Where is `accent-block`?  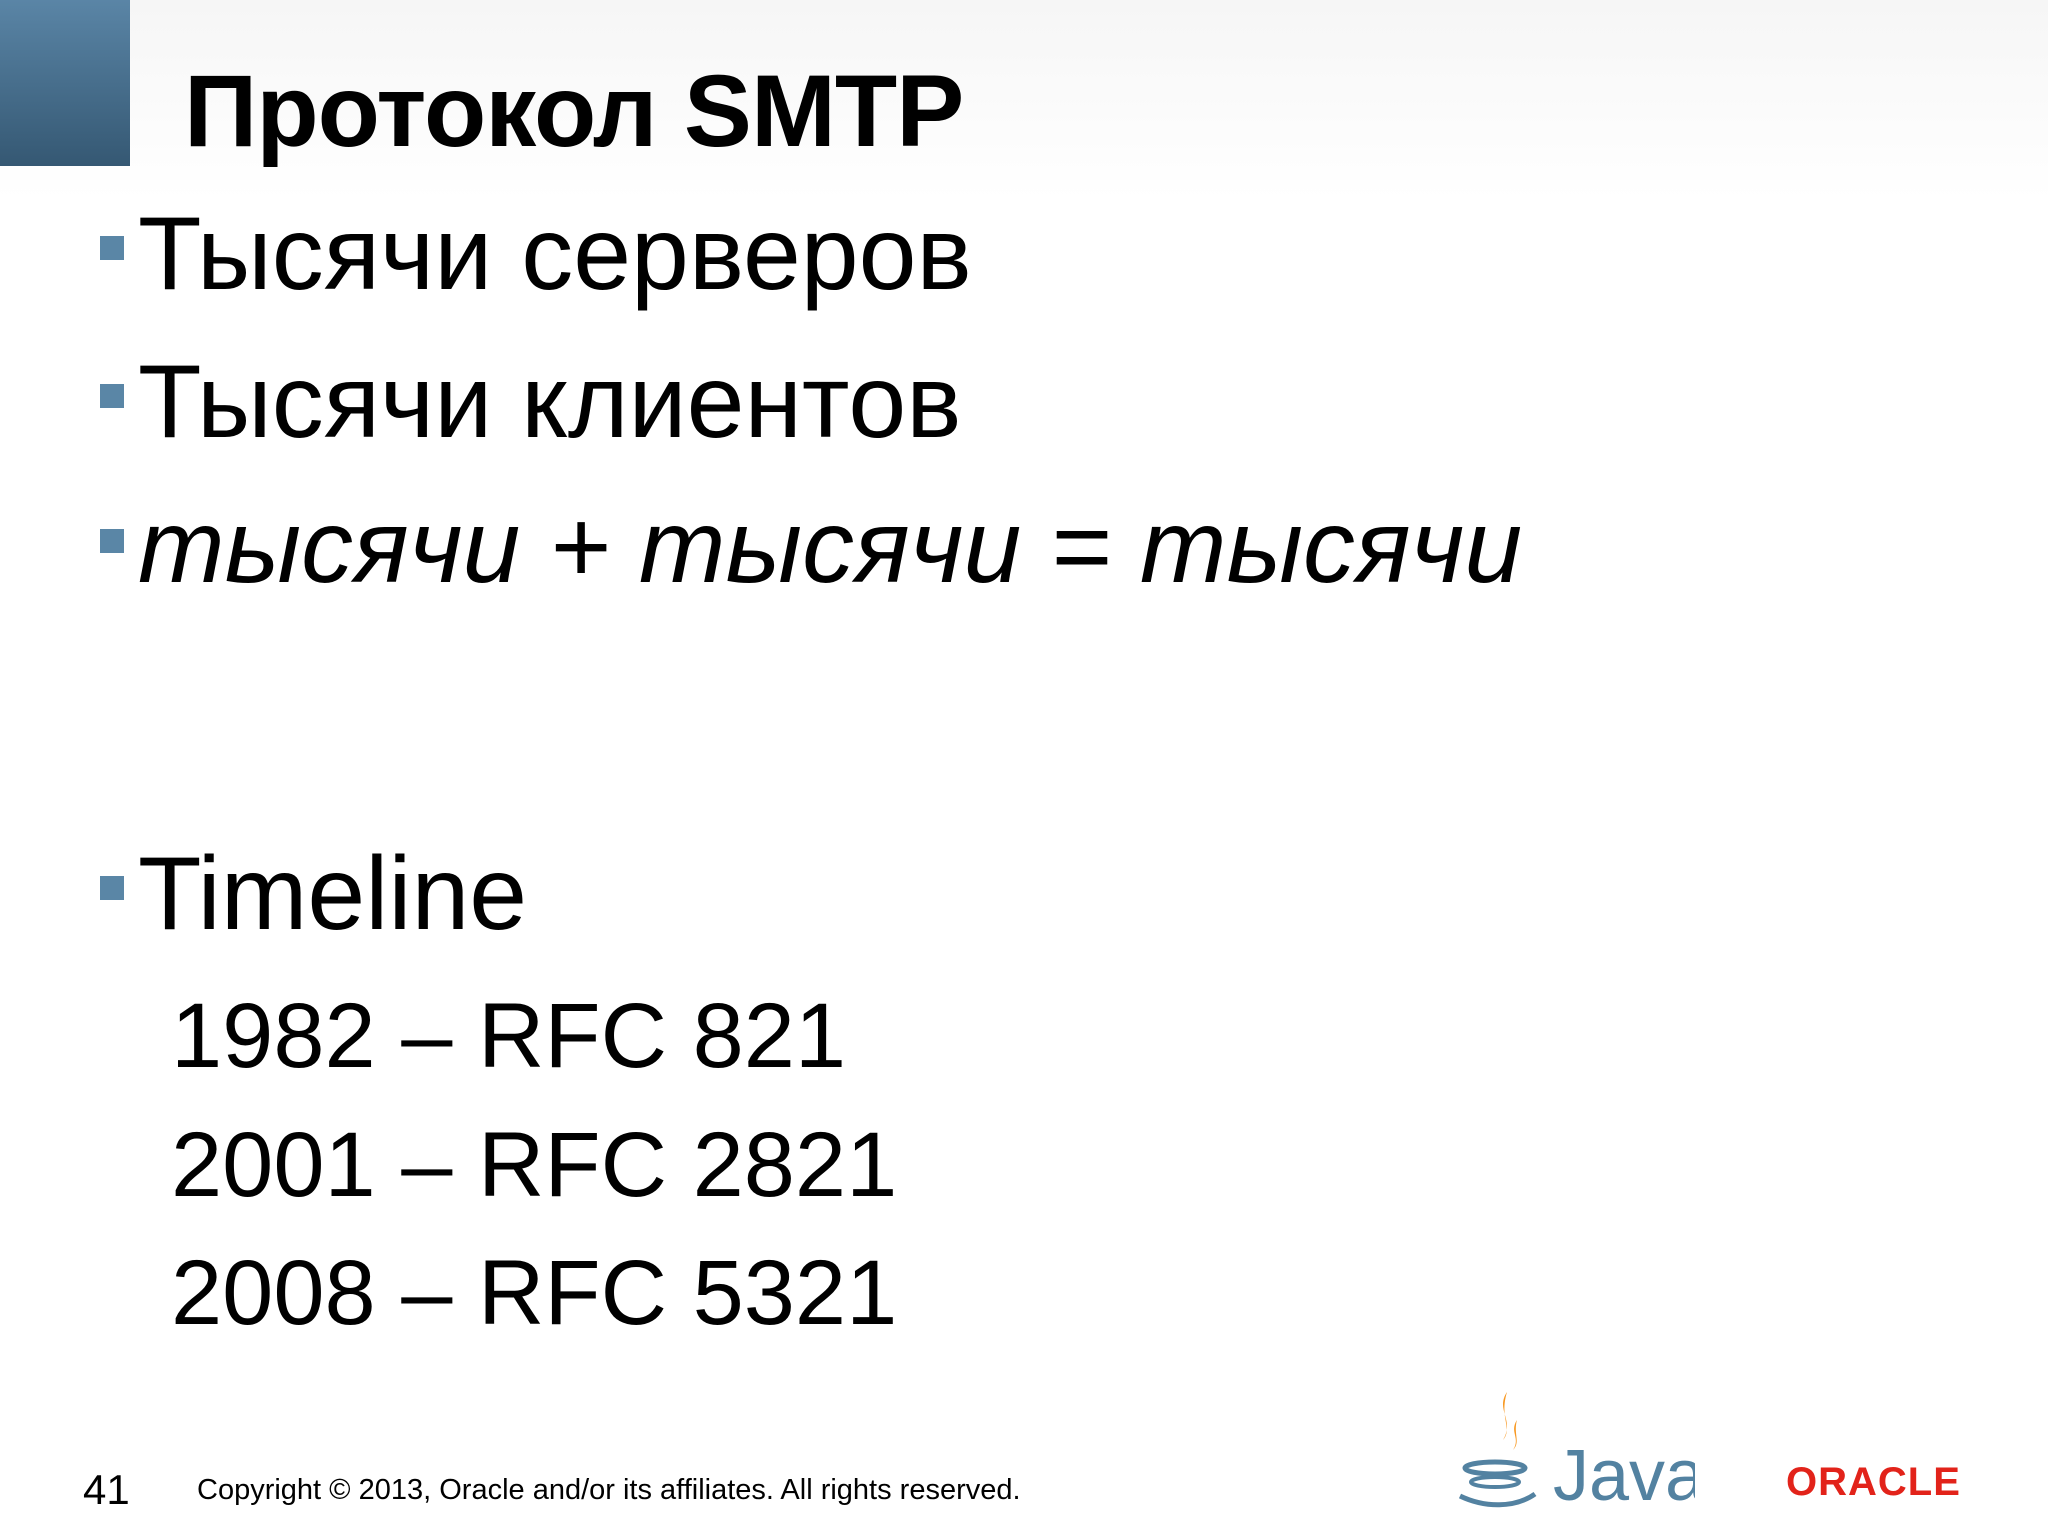
accent-block is located at coordinates (65, 83).